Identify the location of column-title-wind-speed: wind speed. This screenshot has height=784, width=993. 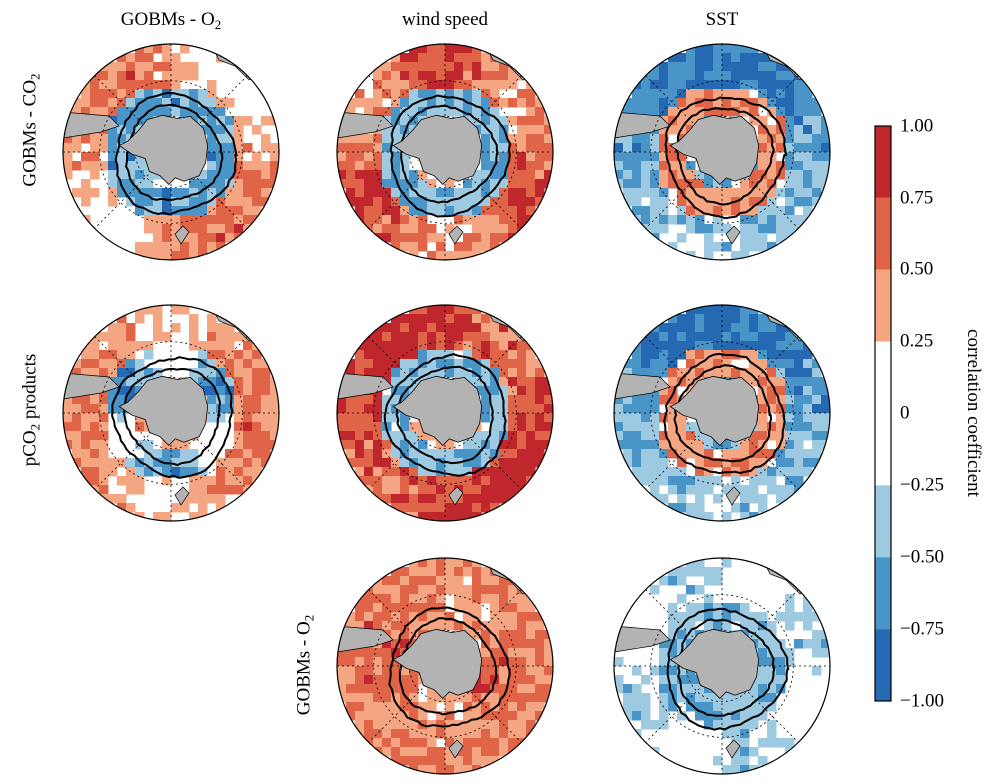
(445, 19).